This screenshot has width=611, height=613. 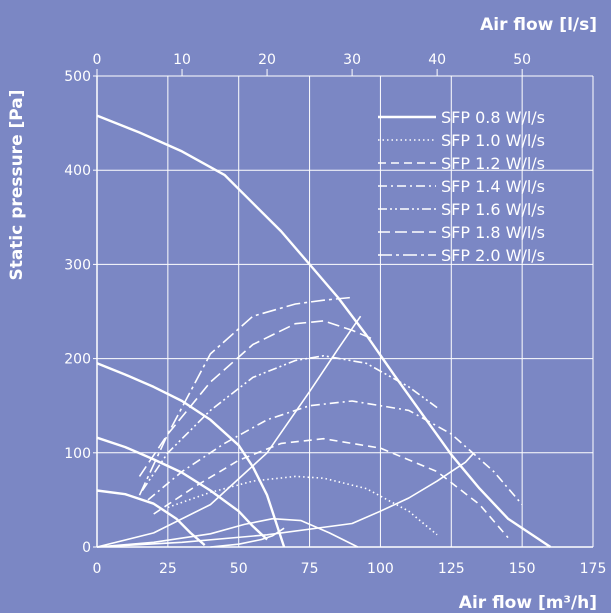 What do you see at coordinates (493, 163) in the screenshot?
I see `legend-label: SFP 1.2 W/l/s` at bounding box center [493, 163].